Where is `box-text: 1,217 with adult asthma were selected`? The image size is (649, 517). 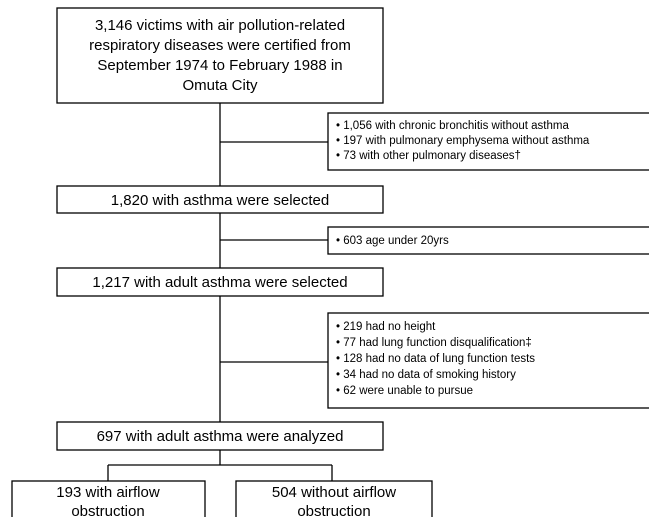 box-text: 1,217 with adult asthma were selected is located at coordinates (219, 282).